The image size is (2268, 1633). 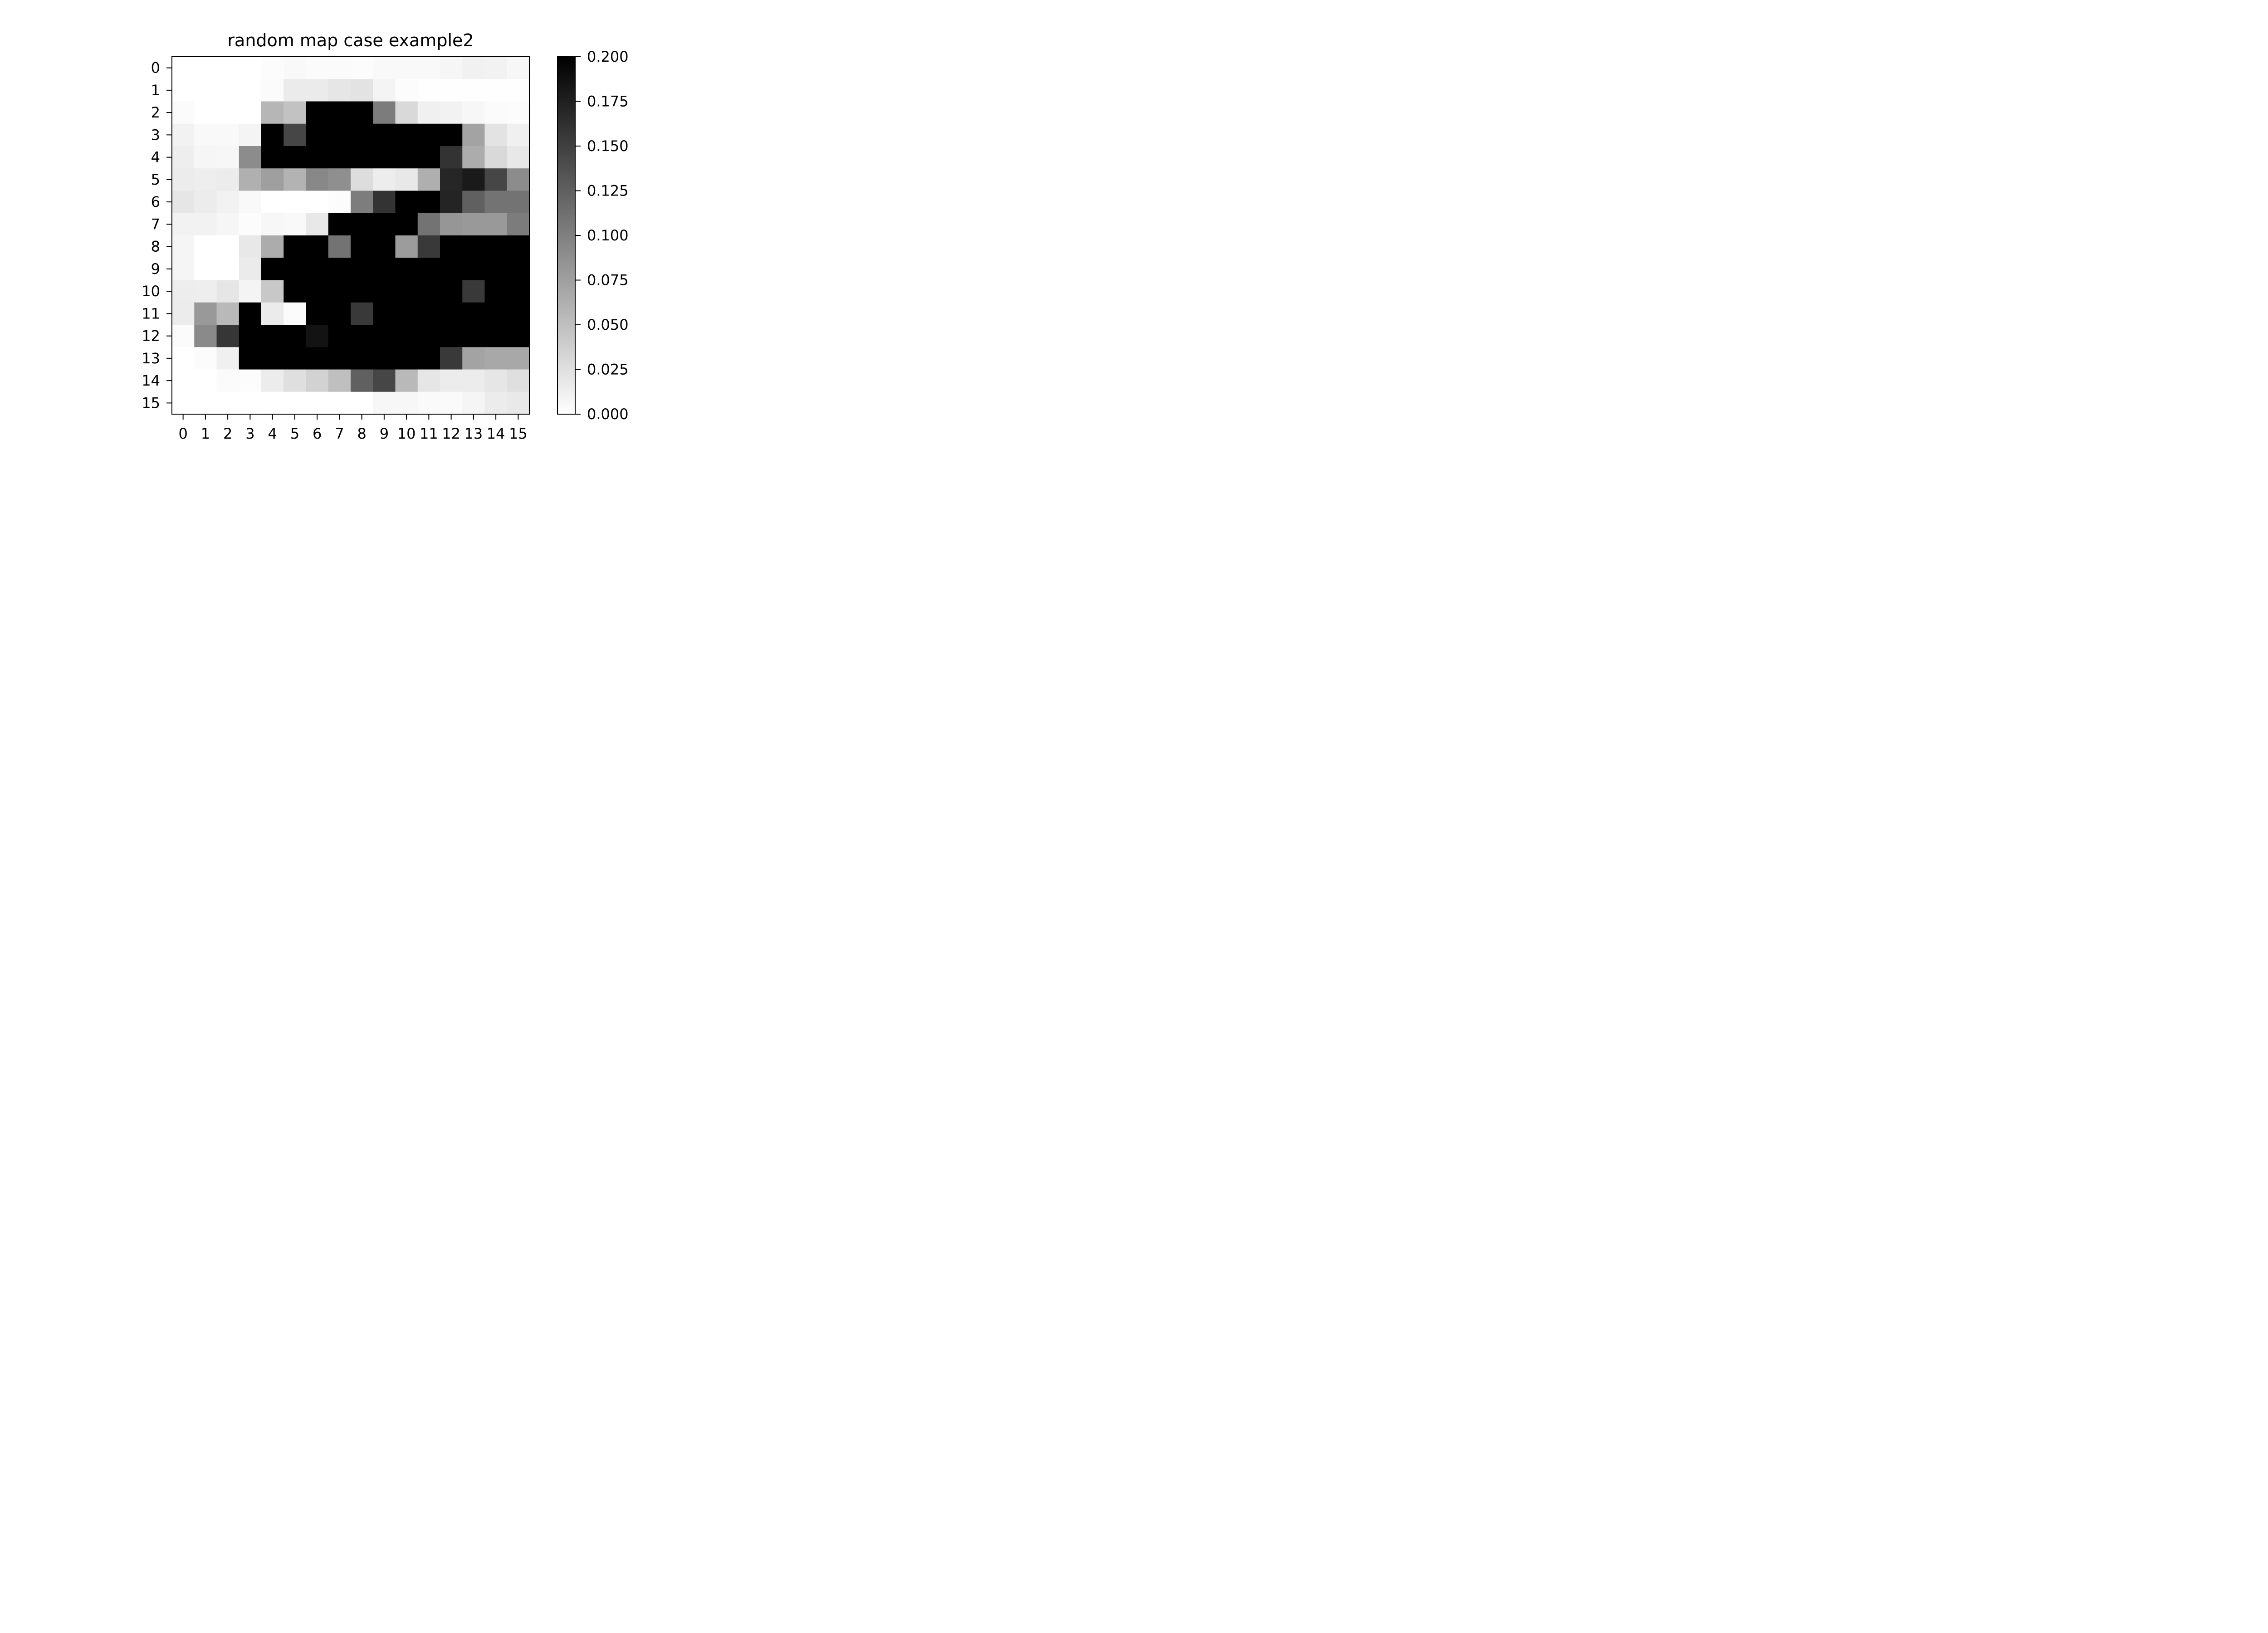 What do you see at coordinates (156, 224) in the screenshot?
I see `y-tick-label: 7` at bounding box center [156, 224].